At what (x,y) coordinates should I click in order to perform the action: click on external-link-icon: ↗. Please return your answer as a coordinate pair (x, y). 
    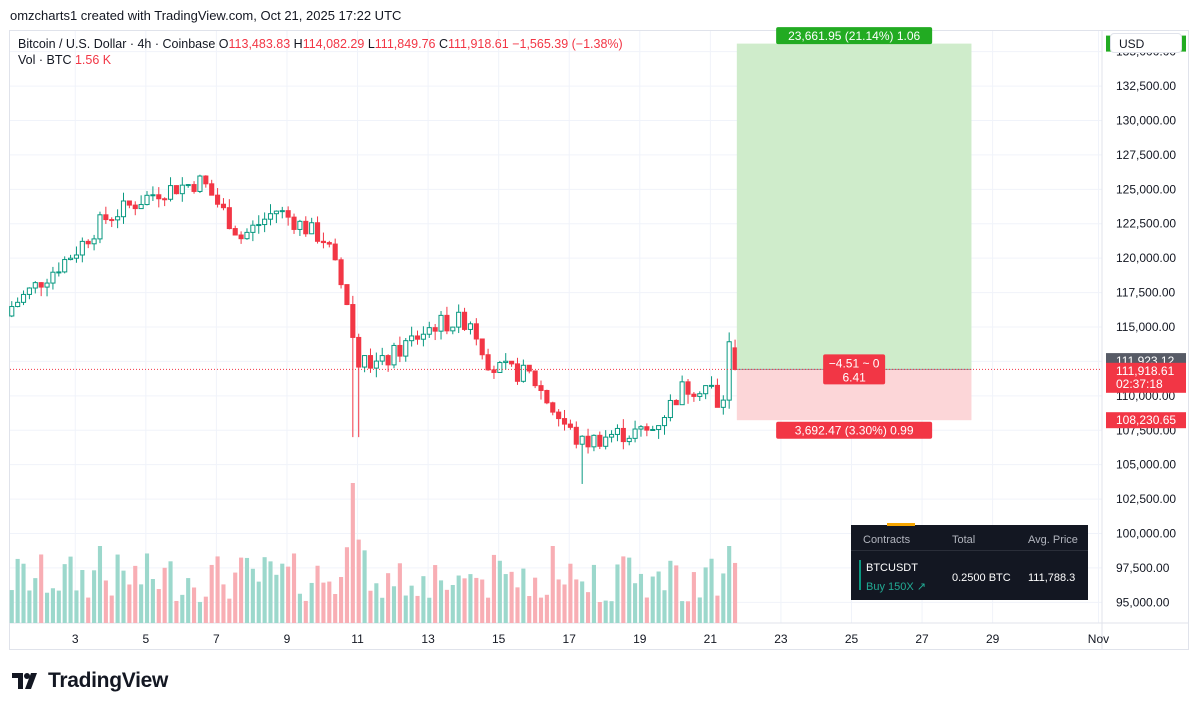
    Looking at the image, I should click on (921, 587).